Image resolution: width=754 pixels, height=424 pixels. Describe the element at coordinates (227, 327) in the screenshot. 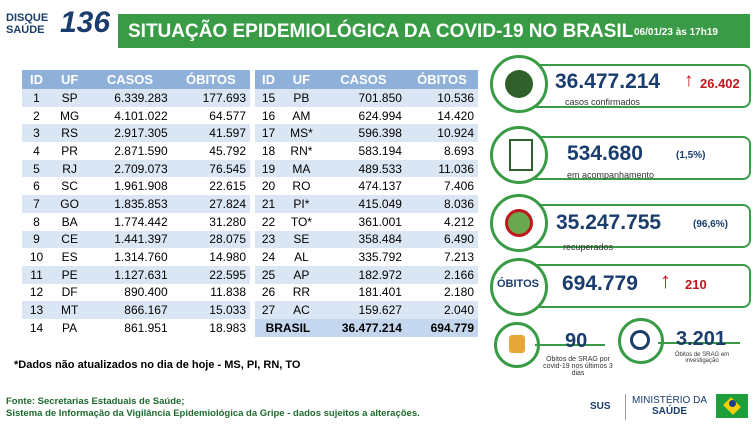

I see `table-cell: 18.983` at that location.